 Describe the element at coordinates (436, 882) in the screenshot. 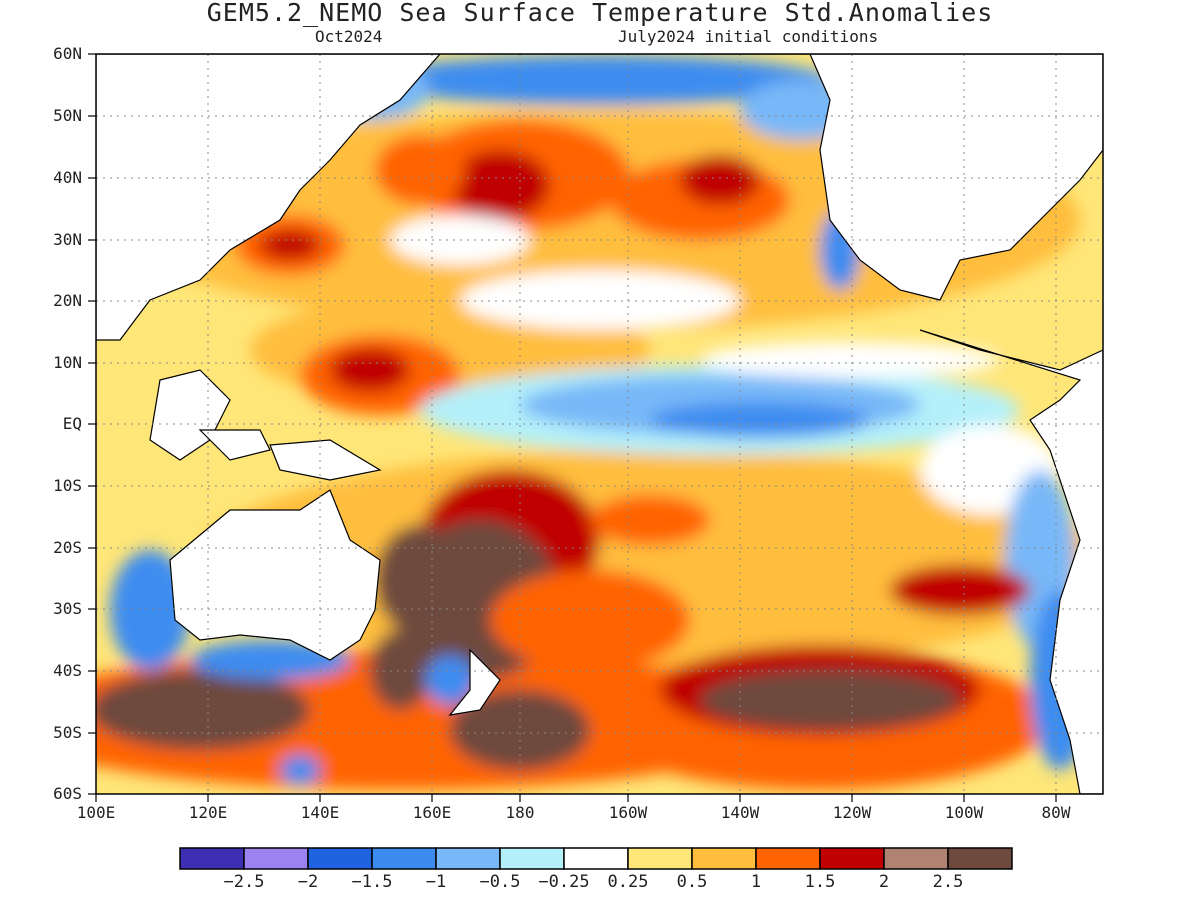

I see `colorbar-label: −1` at that location.